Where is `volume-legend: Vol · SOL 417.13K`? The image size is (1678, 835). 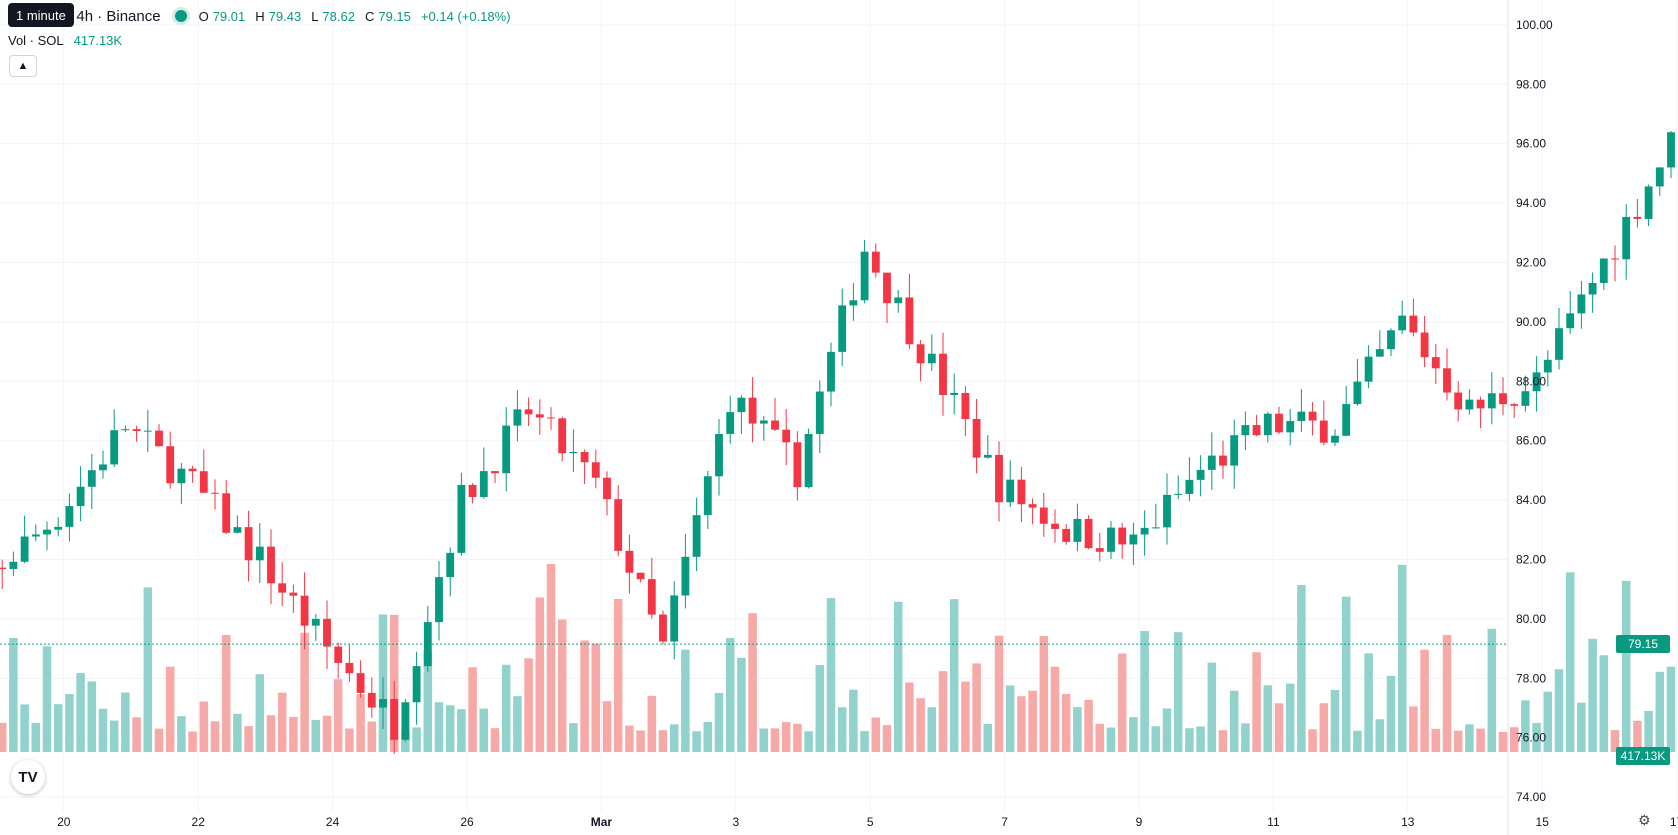
volume-legend: Vol · SOL 417.13K is located at coordinates (65, 40).